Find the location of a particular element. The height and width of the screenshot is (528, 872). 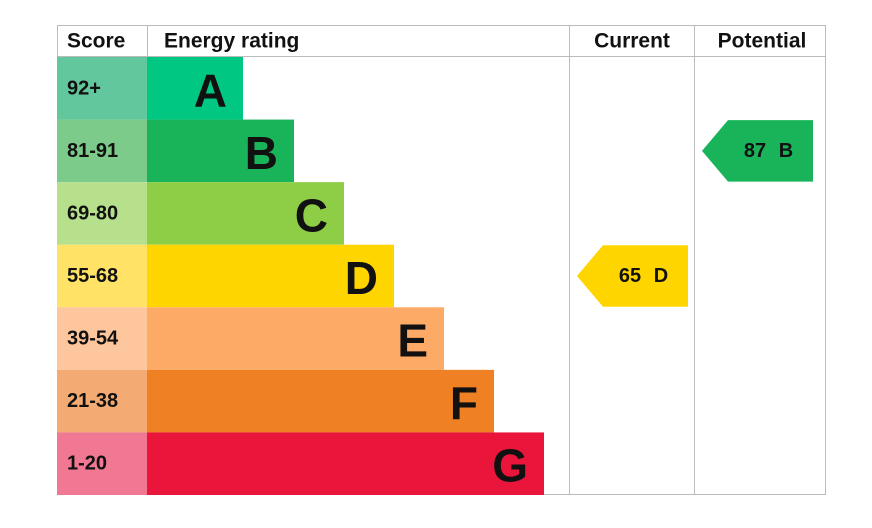

score-range: 1-20 is located at coordinates (87, 464).